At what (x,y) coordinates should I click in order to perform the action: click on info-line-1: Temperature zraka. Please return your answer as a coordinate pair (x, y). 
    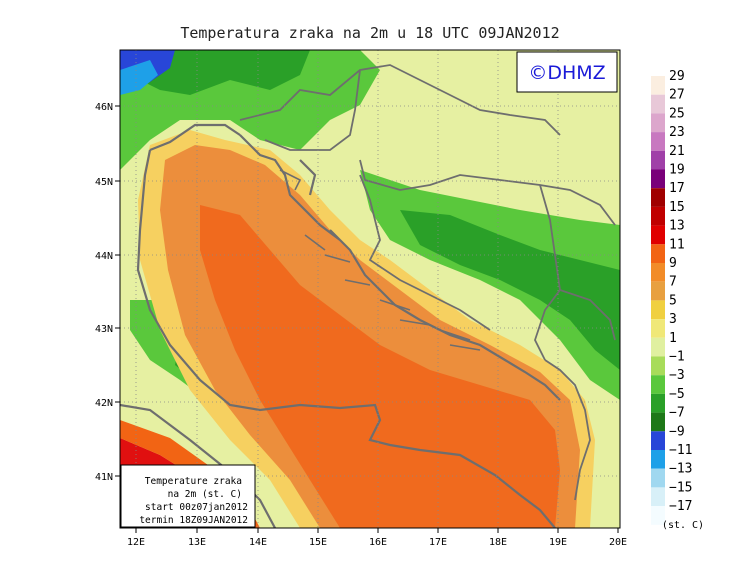
    Looking at the image, I should click on (193, 481).